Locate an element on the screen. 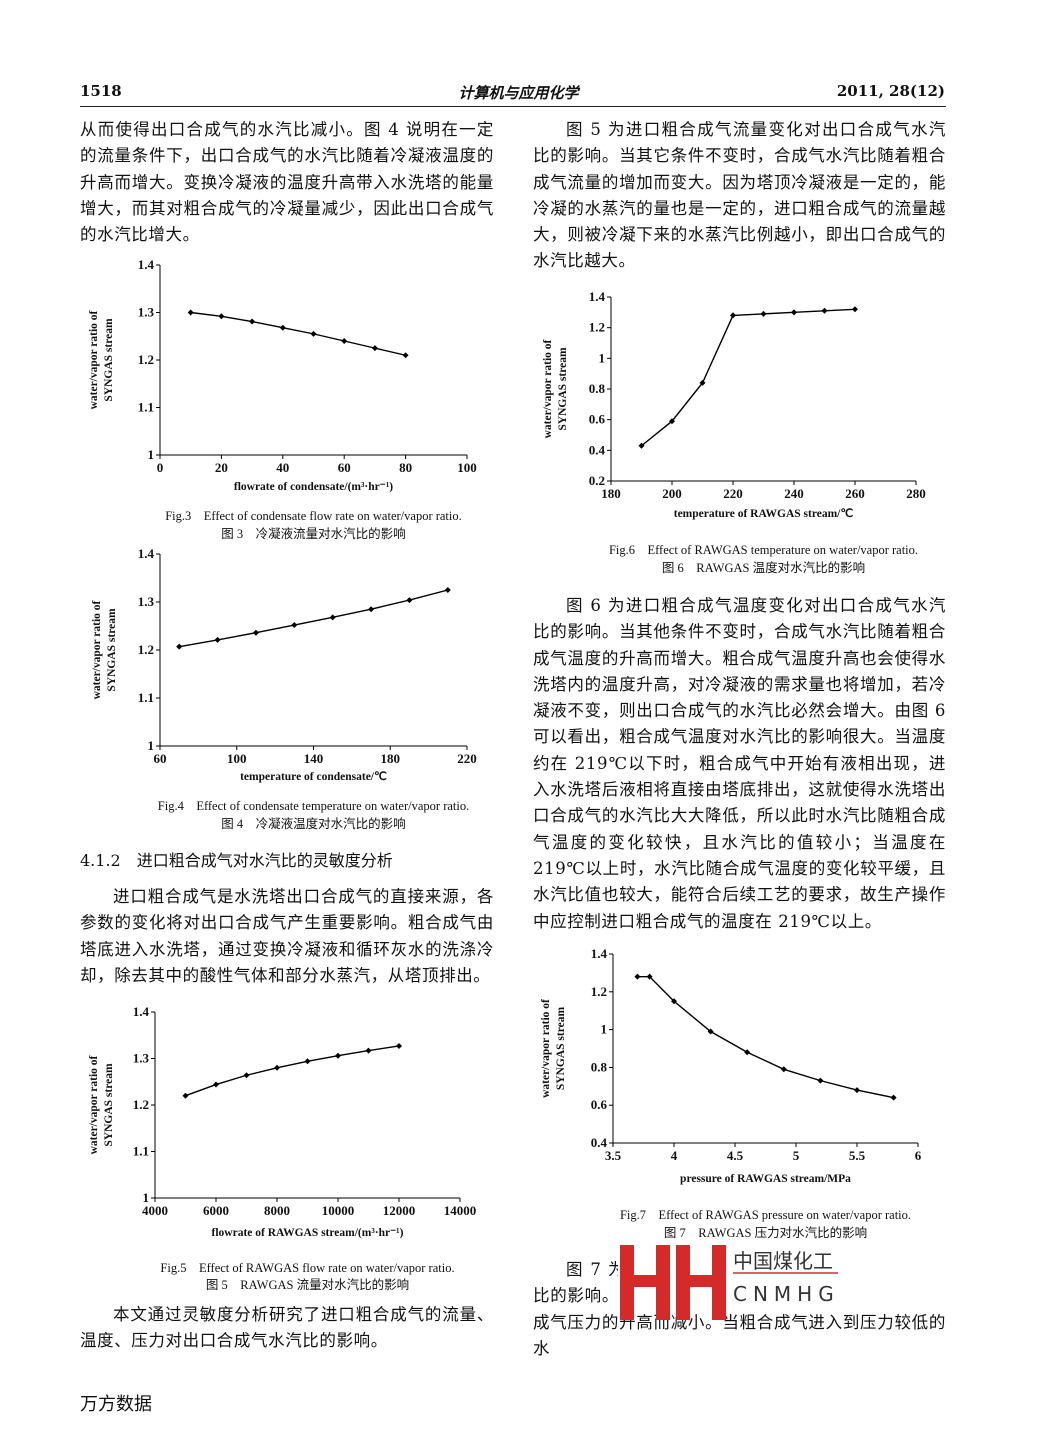 This screenshot has height=1437, width=1037. x-tick-label: 14000 is located at coordinates (460, 1210).